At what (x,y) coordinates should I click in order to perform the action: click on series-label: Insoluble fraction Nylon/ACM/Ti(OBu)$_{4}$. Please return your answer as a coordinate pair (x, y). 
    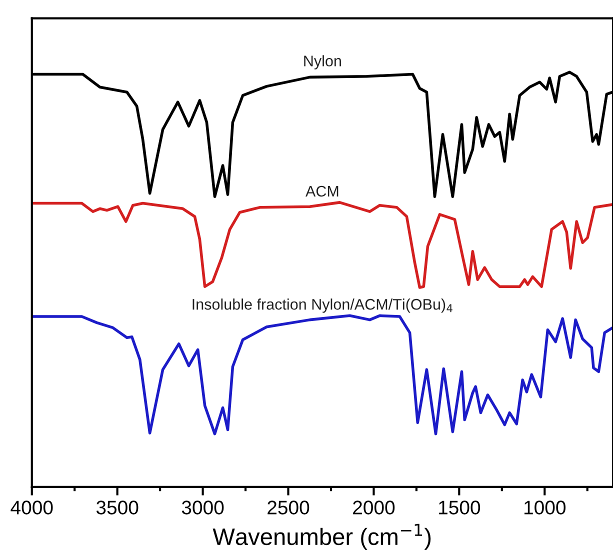
    Looking at the image, I should click on (322, 305).